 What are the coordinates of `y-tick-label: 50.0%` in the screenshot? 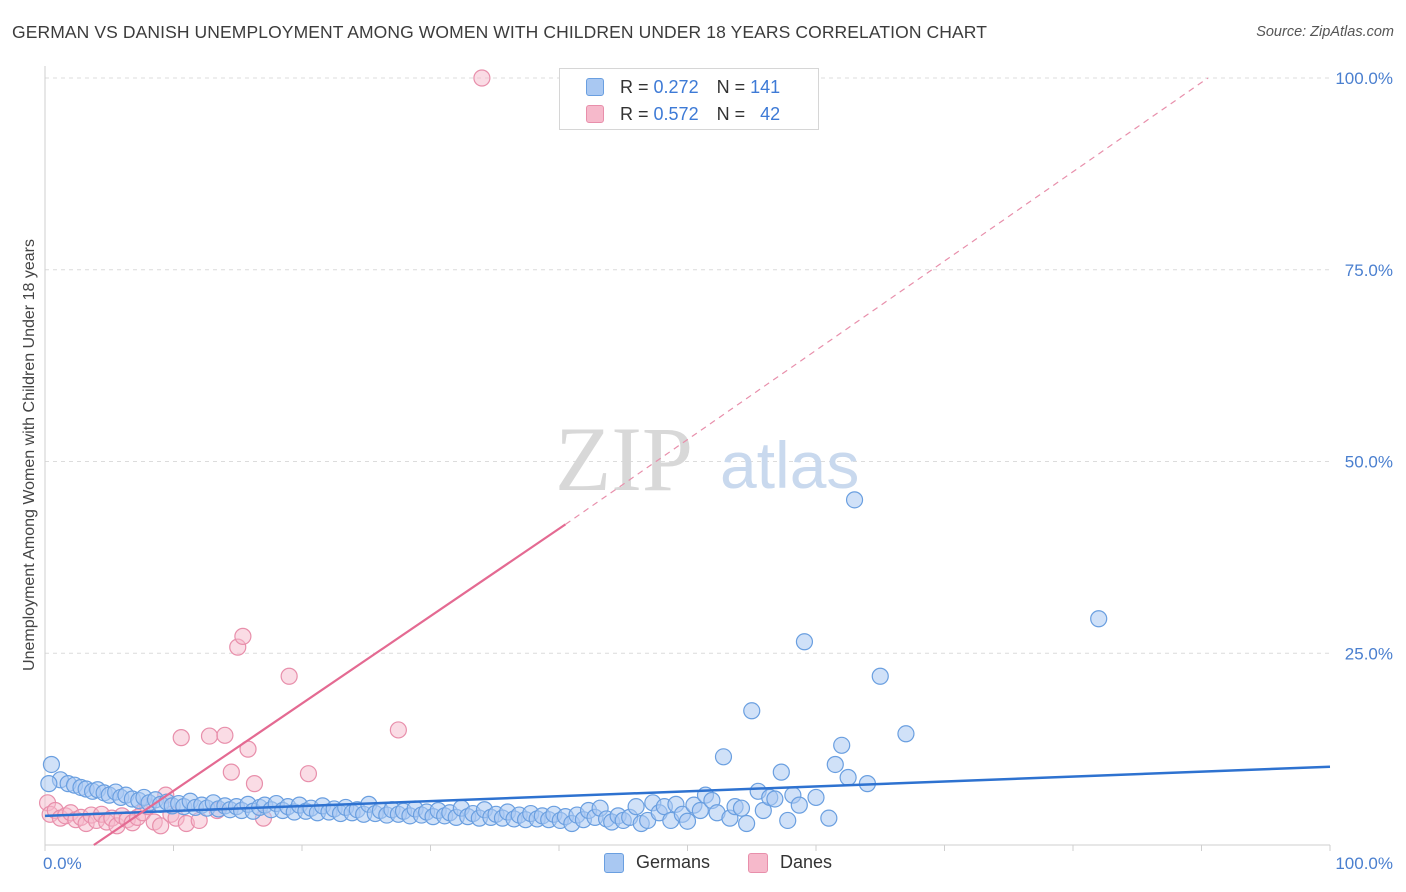 It's located at (1369, 462).